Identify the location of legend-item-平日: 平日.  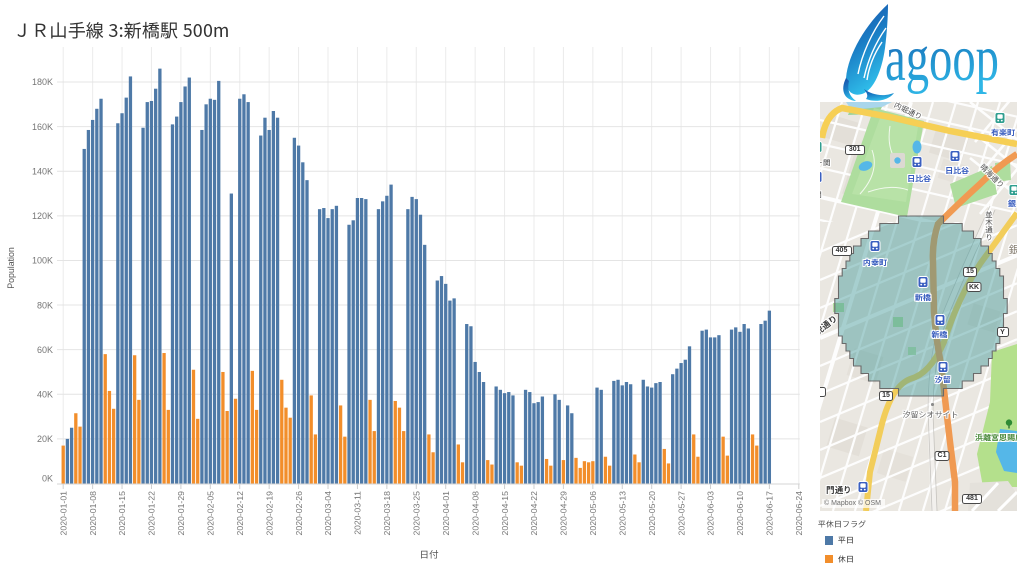
(842, 540).